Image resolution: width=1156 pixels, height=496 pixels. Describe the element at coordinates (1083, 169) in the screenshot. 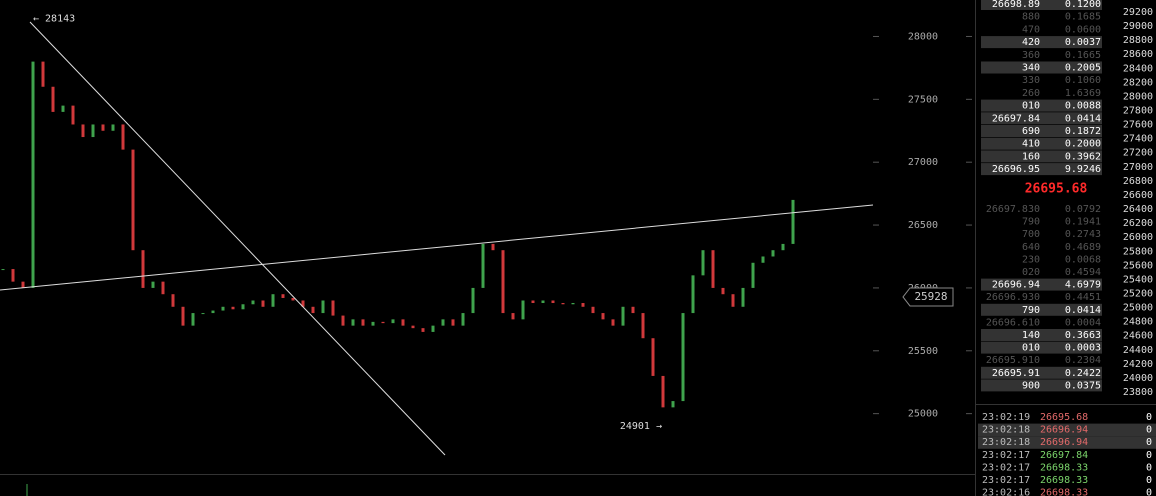

I see `book-amount: 9.9246` at that location.